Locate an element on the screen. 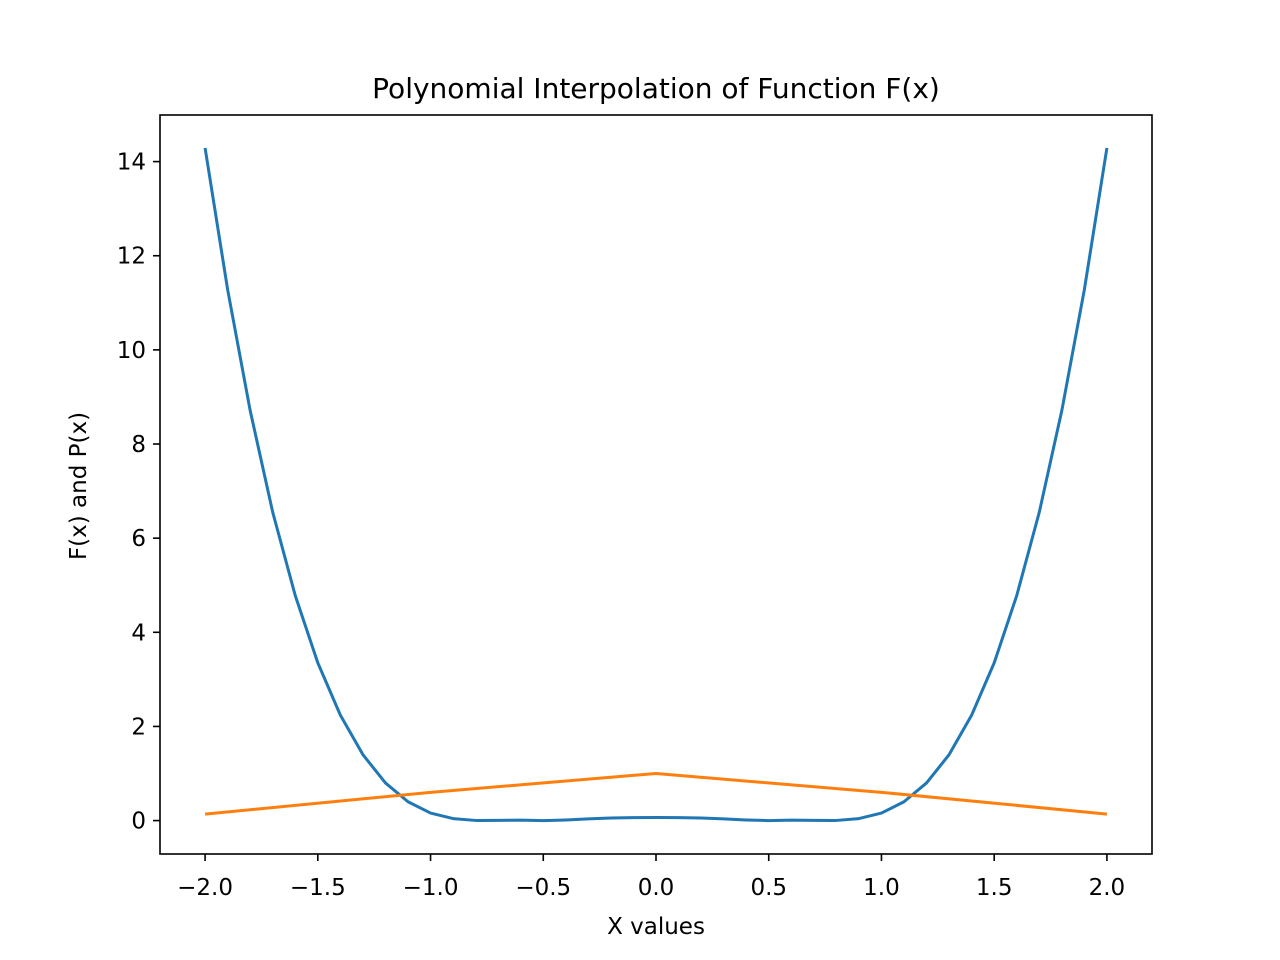 The width and height of the screenshot is (1280, 960). x-tick-label: 0.0 is located at coordinates (656, 888).